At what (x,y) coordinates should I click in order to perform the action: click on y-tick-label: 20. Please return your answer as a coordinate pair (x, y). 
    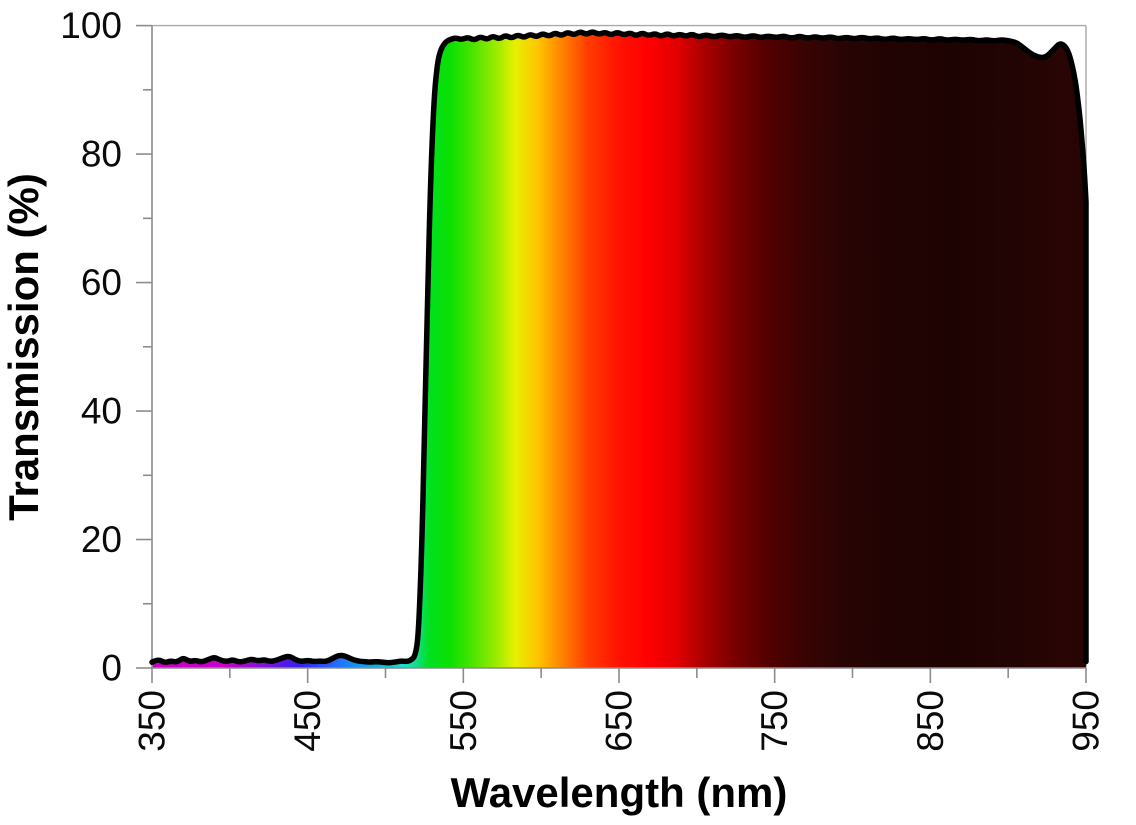
    Looking at the image, I should click on (101, 539).